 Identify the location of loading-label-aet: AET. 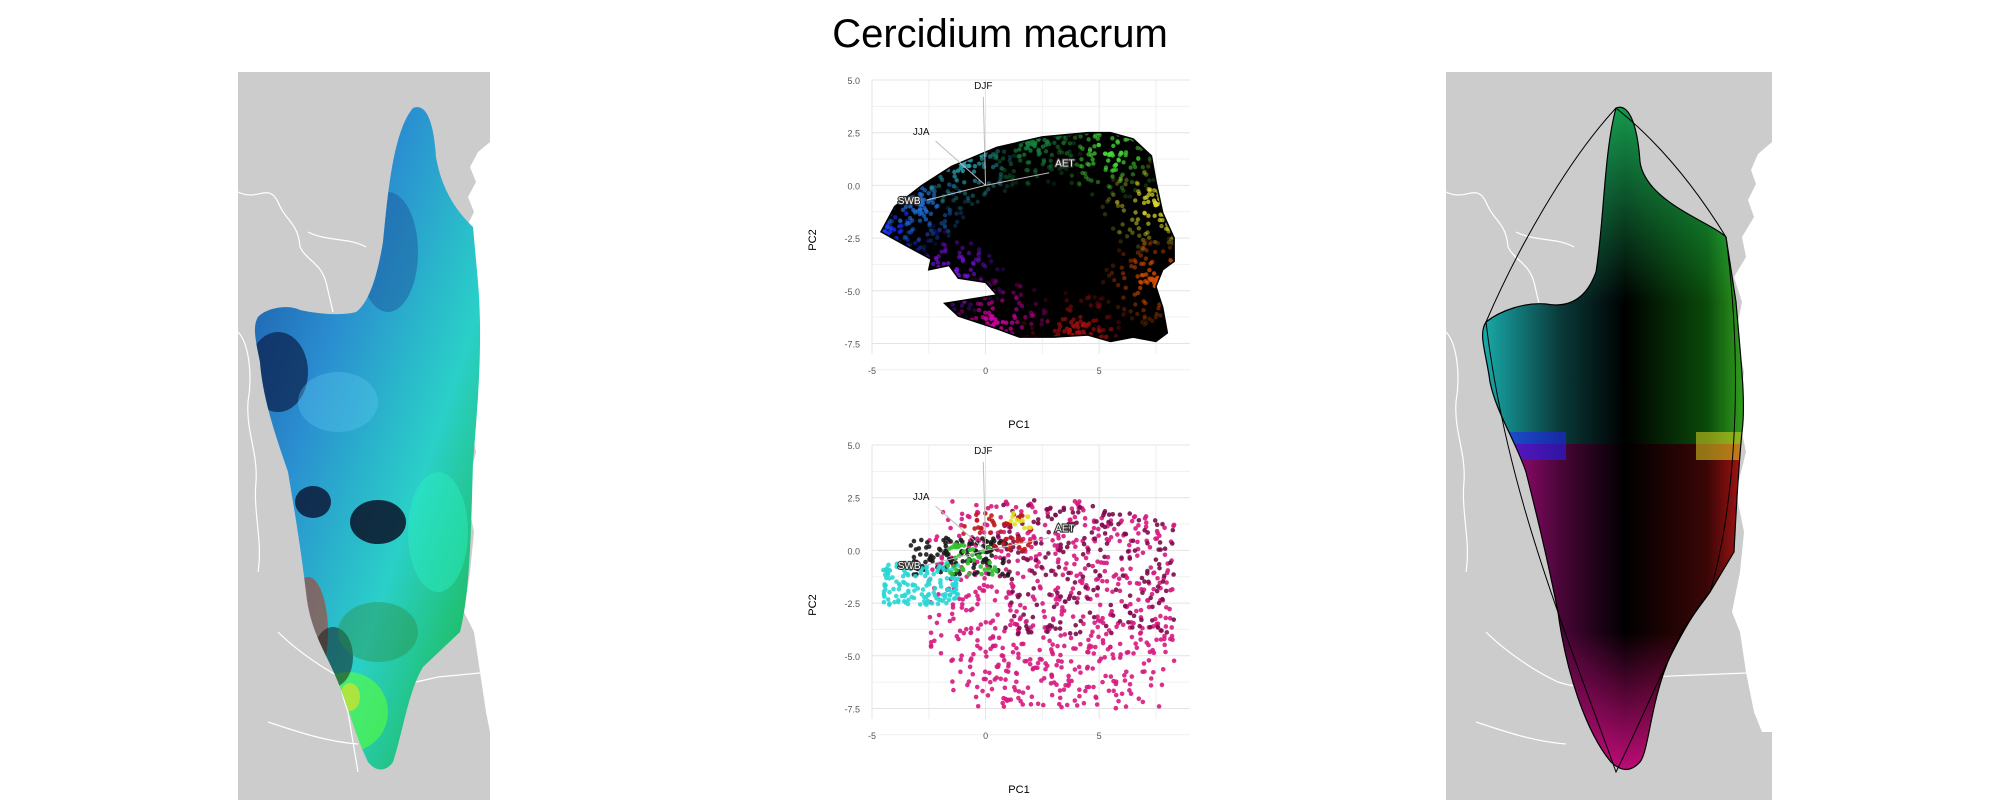
(1064, 164).